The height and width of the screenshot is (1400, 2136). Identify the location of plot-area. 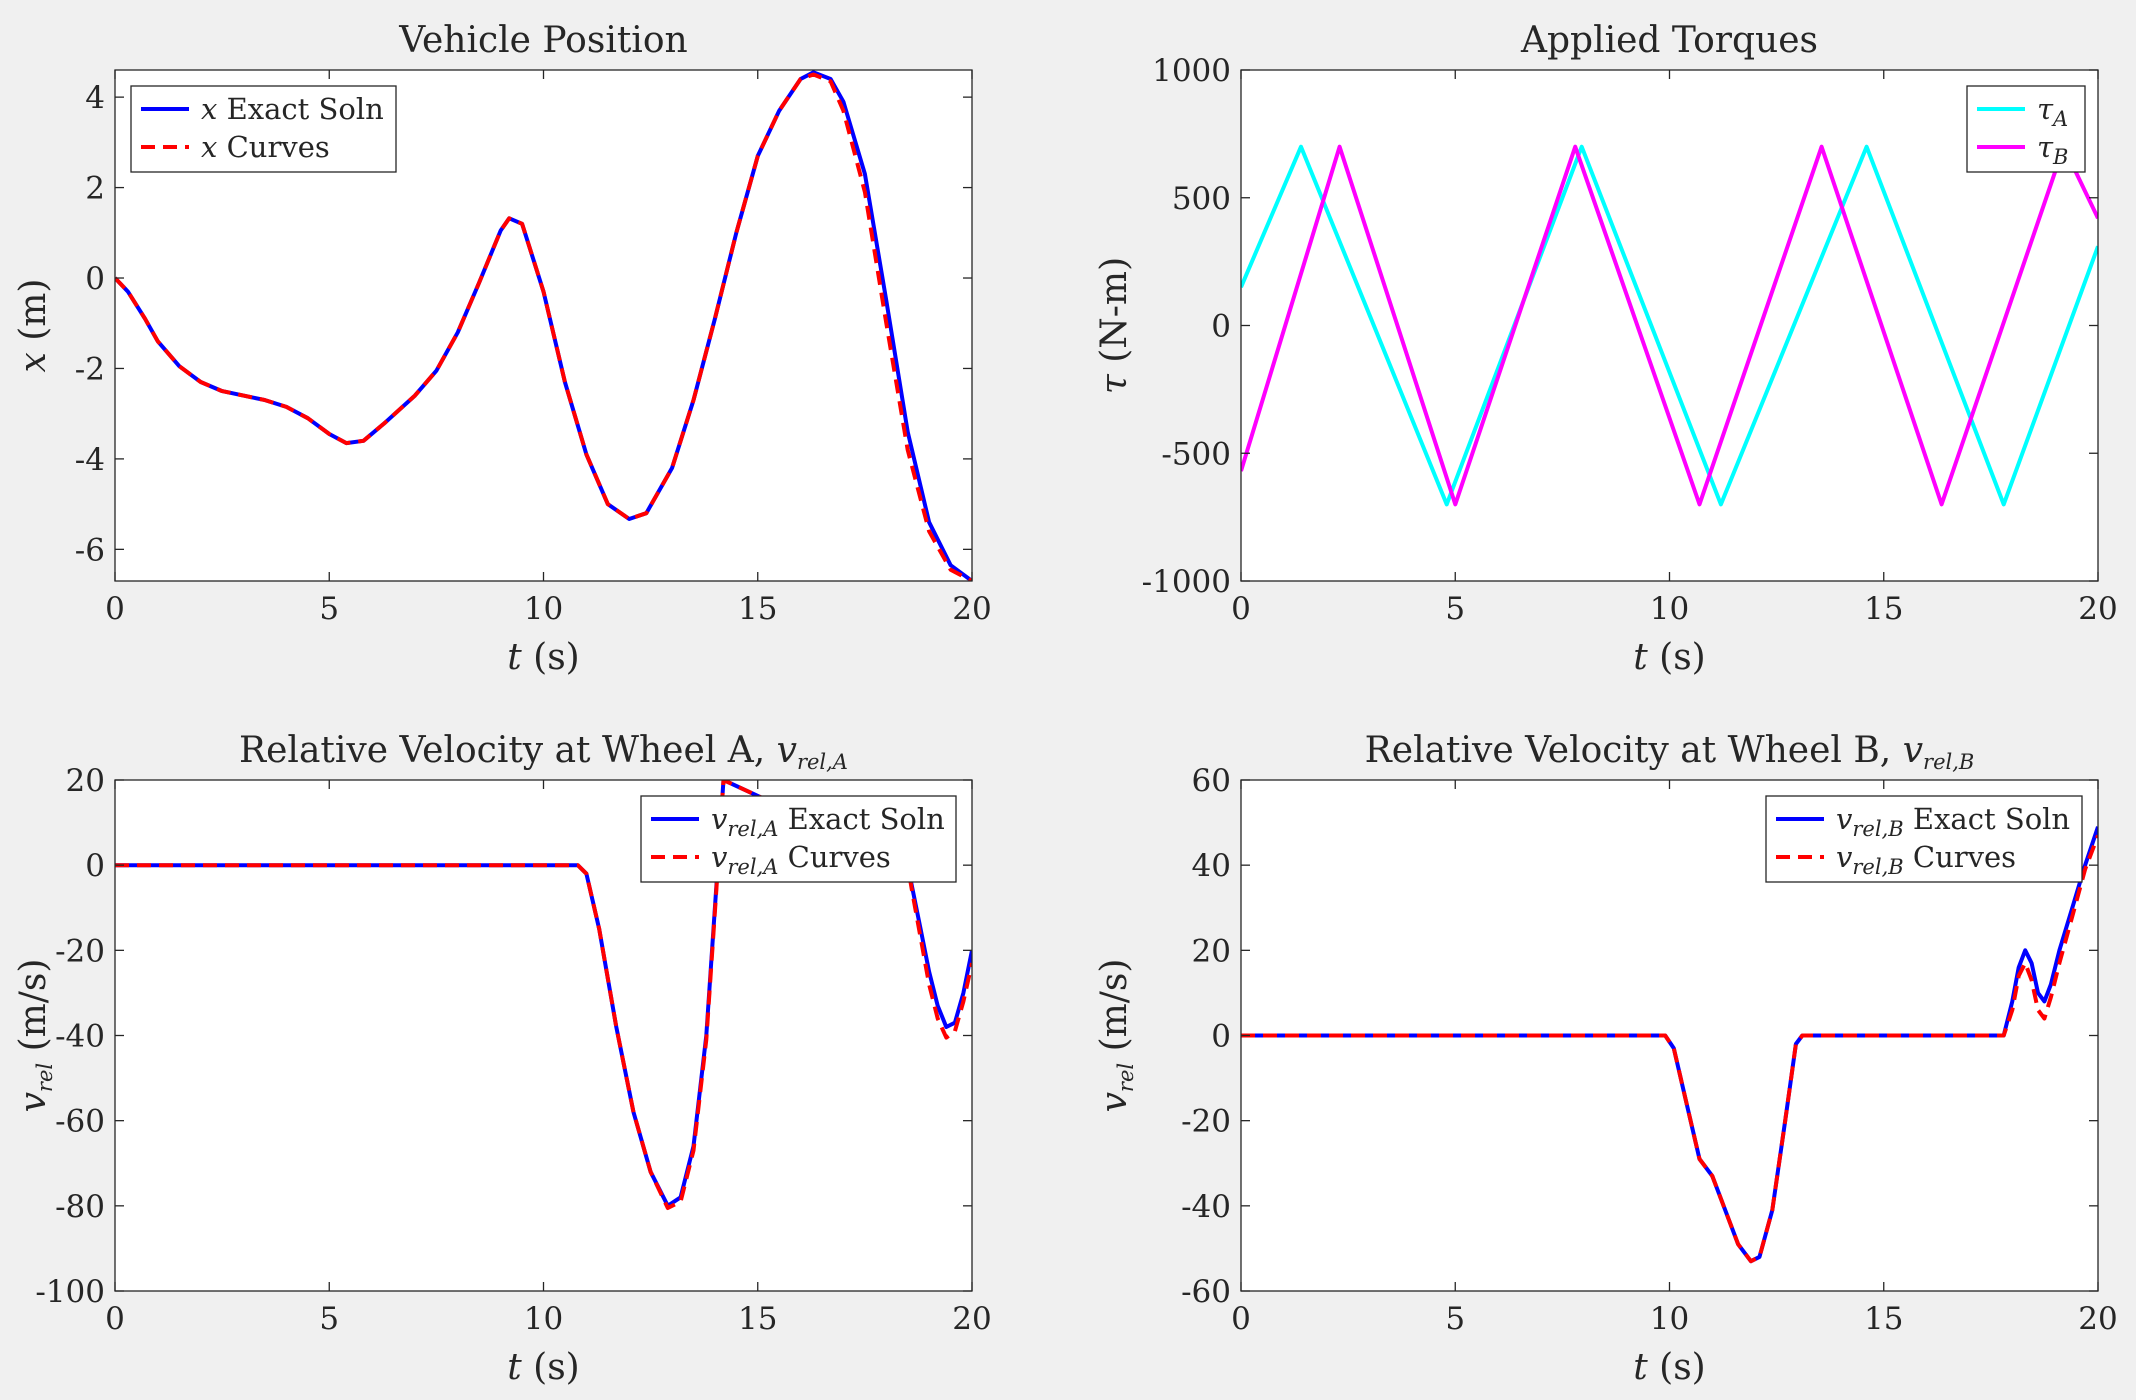
(1669, 325).